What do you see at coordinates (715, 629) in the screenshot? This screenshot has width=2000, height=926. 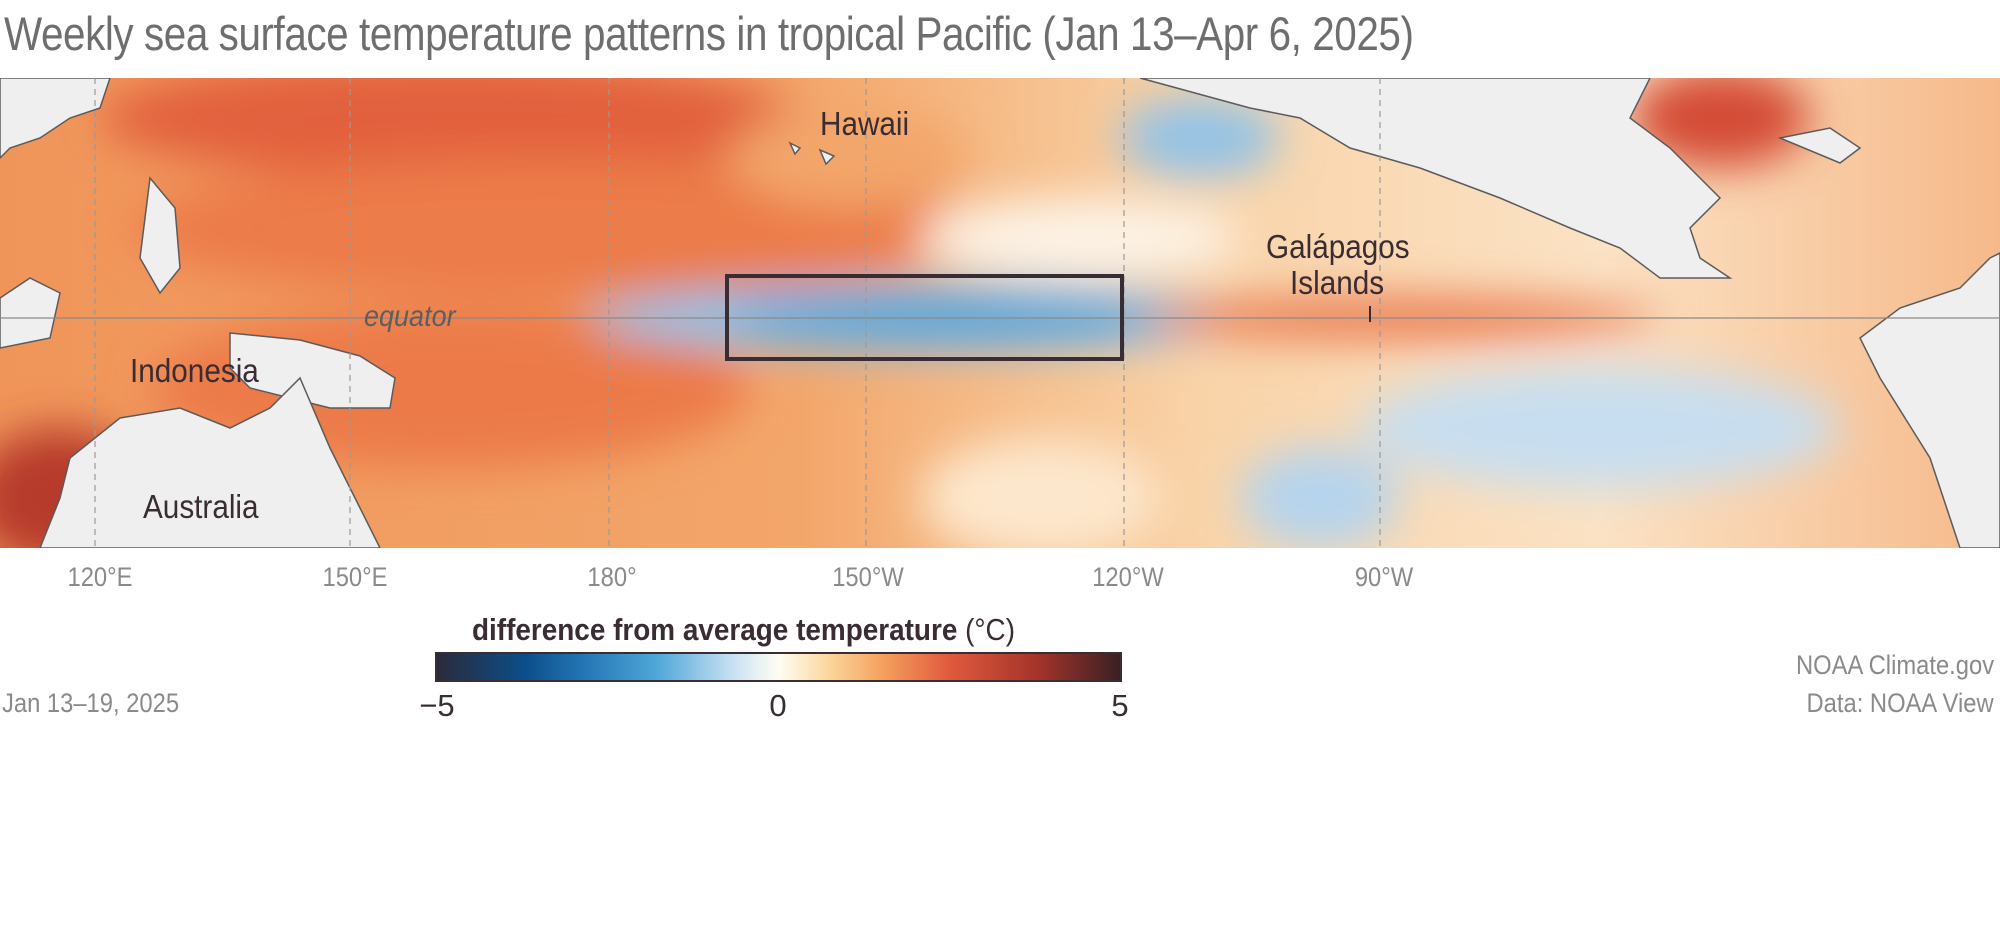 I see `legend-title-text: difference from average temperature` at bounding box center [715, 629].